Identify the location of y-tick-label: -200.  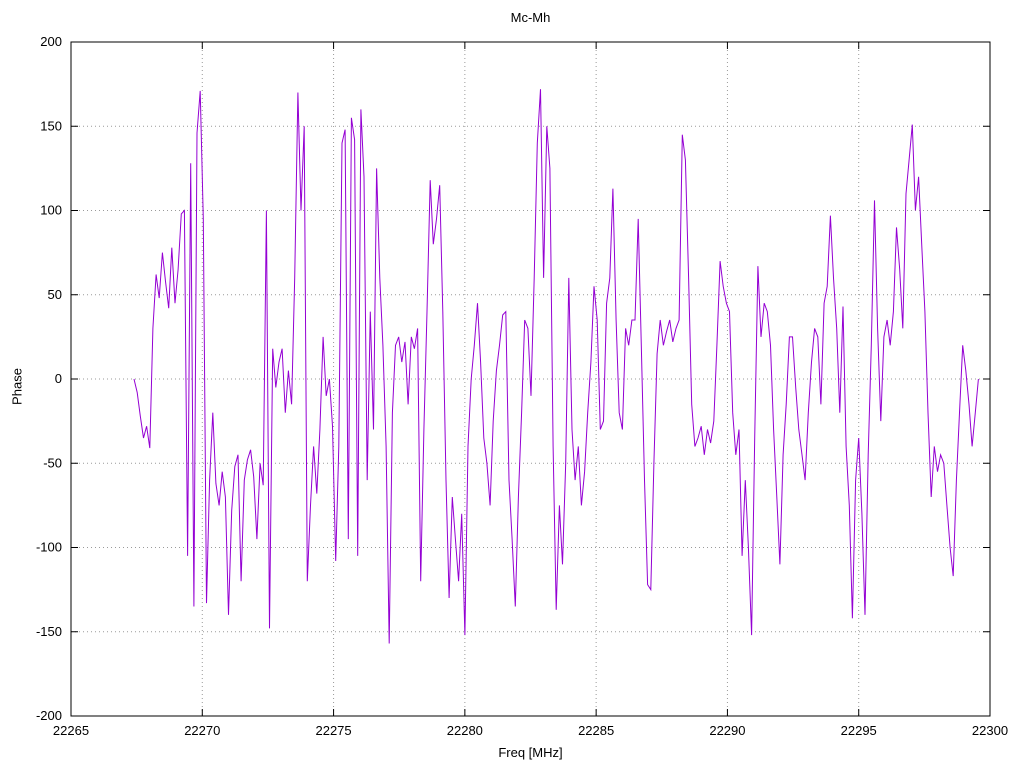
(49, 715).